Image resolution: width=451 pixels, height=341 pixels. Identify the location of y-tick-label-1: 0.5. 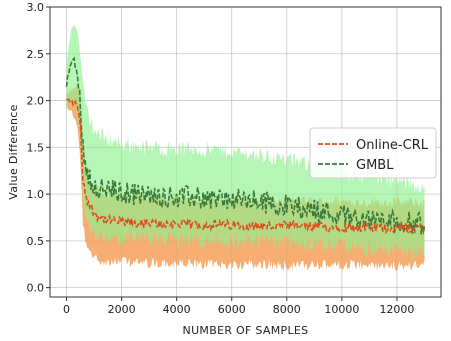
(36, 241).